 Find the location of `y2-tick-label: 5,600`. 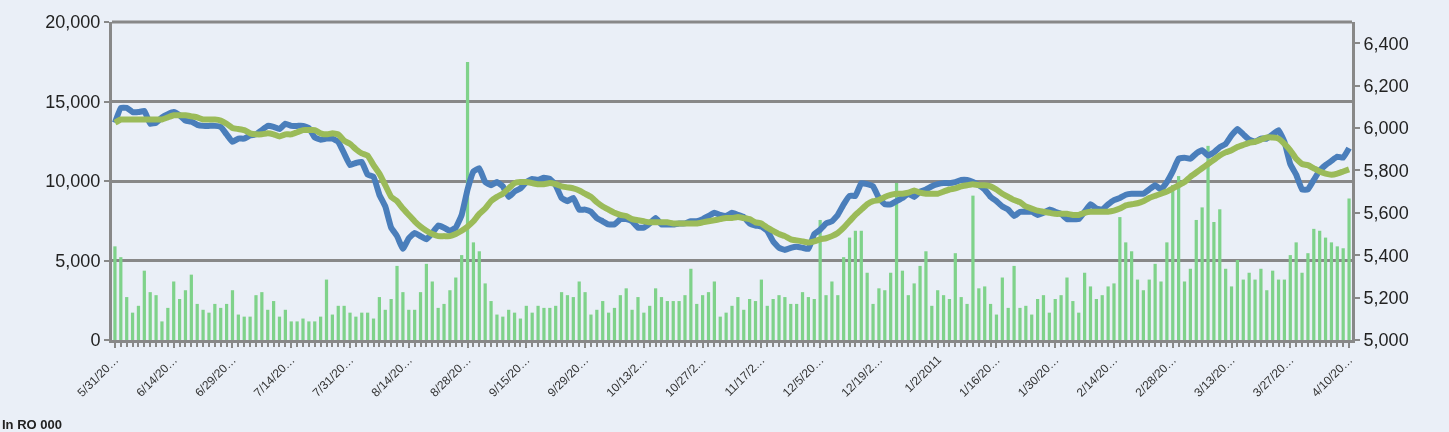

y2-tick-label: 5,600 is located at coordinates (1386, 213).